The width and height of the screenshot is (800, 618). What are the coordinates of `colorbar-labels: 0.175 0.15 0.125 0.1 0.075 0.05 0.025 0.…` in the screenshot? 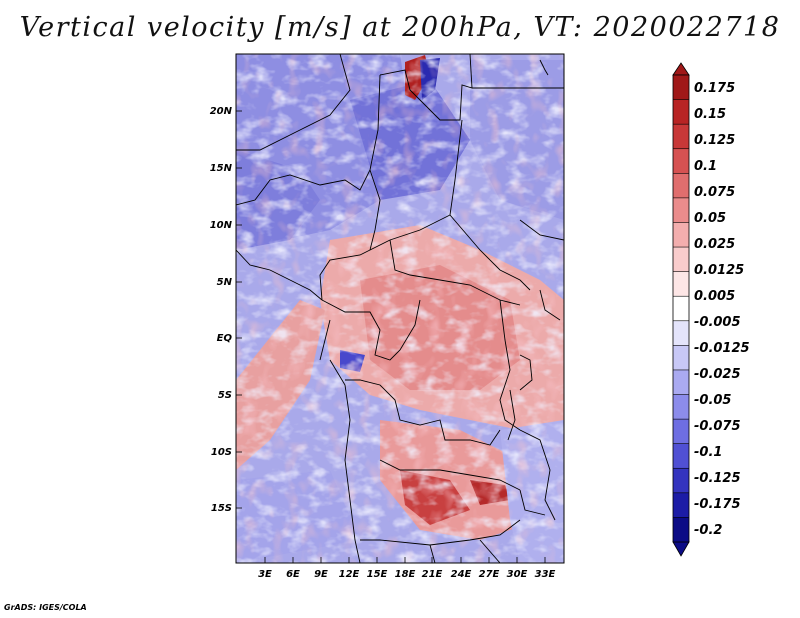 It's located at (722, 309).